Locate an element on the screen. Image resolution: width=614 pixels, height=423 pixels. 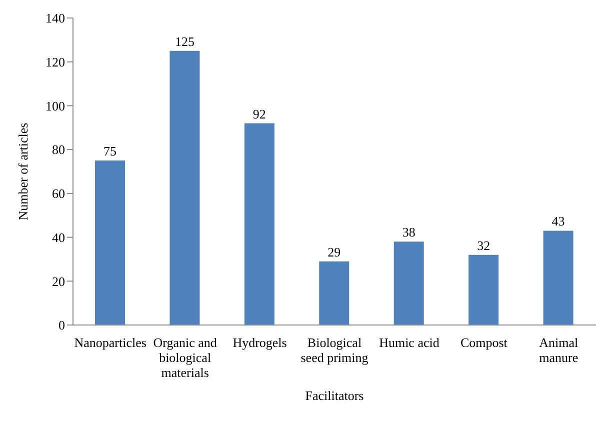
y-tick-label: 120 is located at coordinates (55, 62).